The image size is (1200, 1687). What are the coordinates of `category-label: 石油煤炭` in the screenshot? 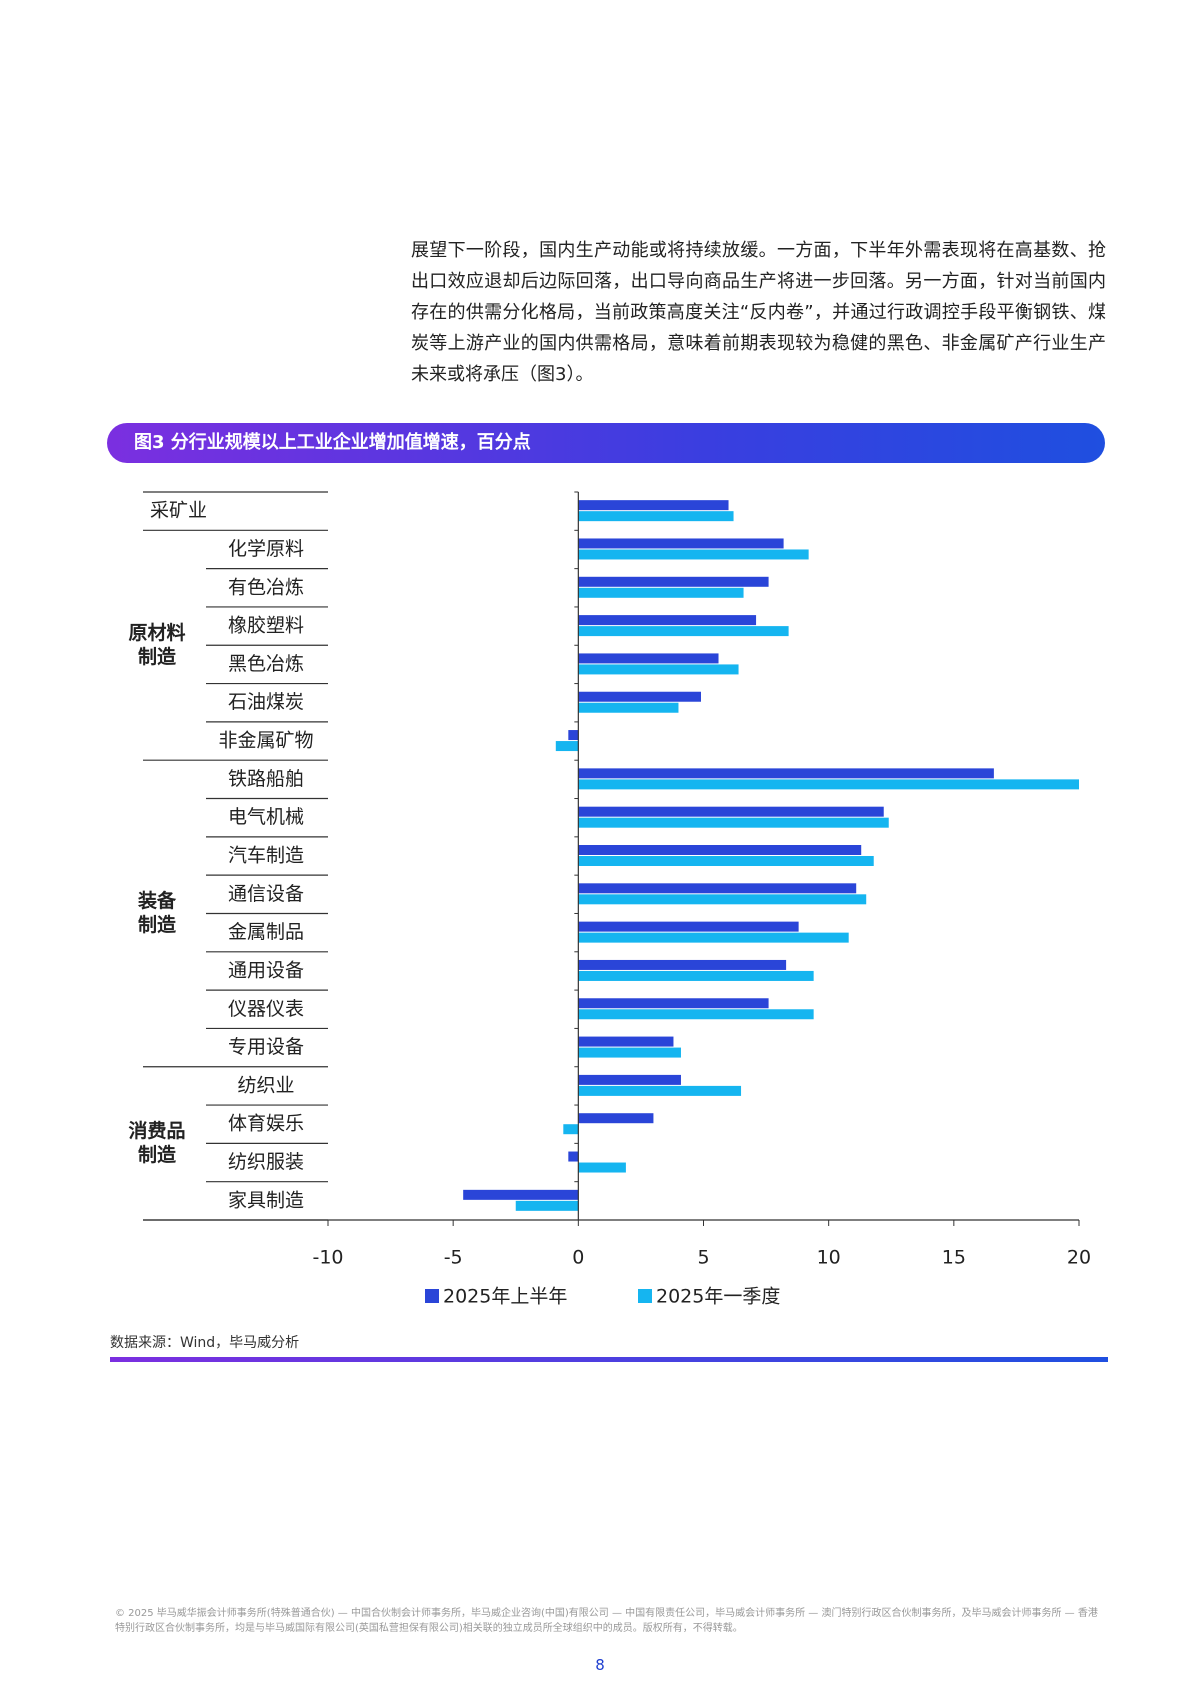 It's located at (266, 702).